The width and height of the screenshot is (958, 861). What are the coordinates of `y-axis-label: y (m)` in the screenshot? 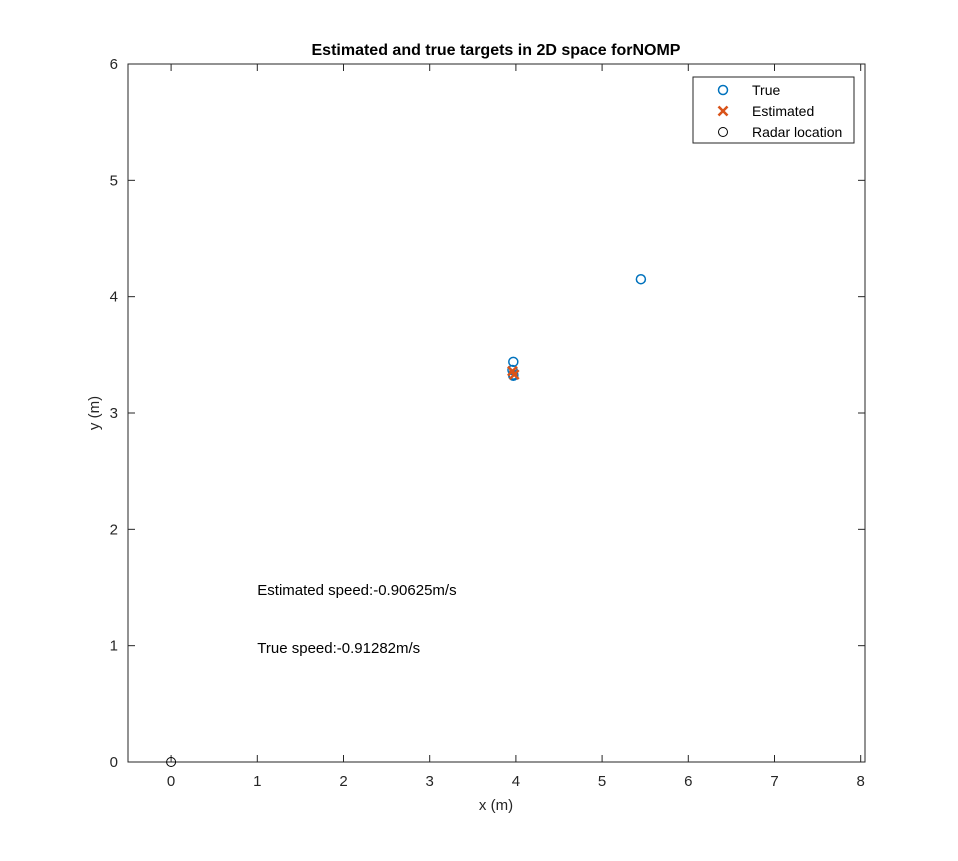 It's located at (94, 413).